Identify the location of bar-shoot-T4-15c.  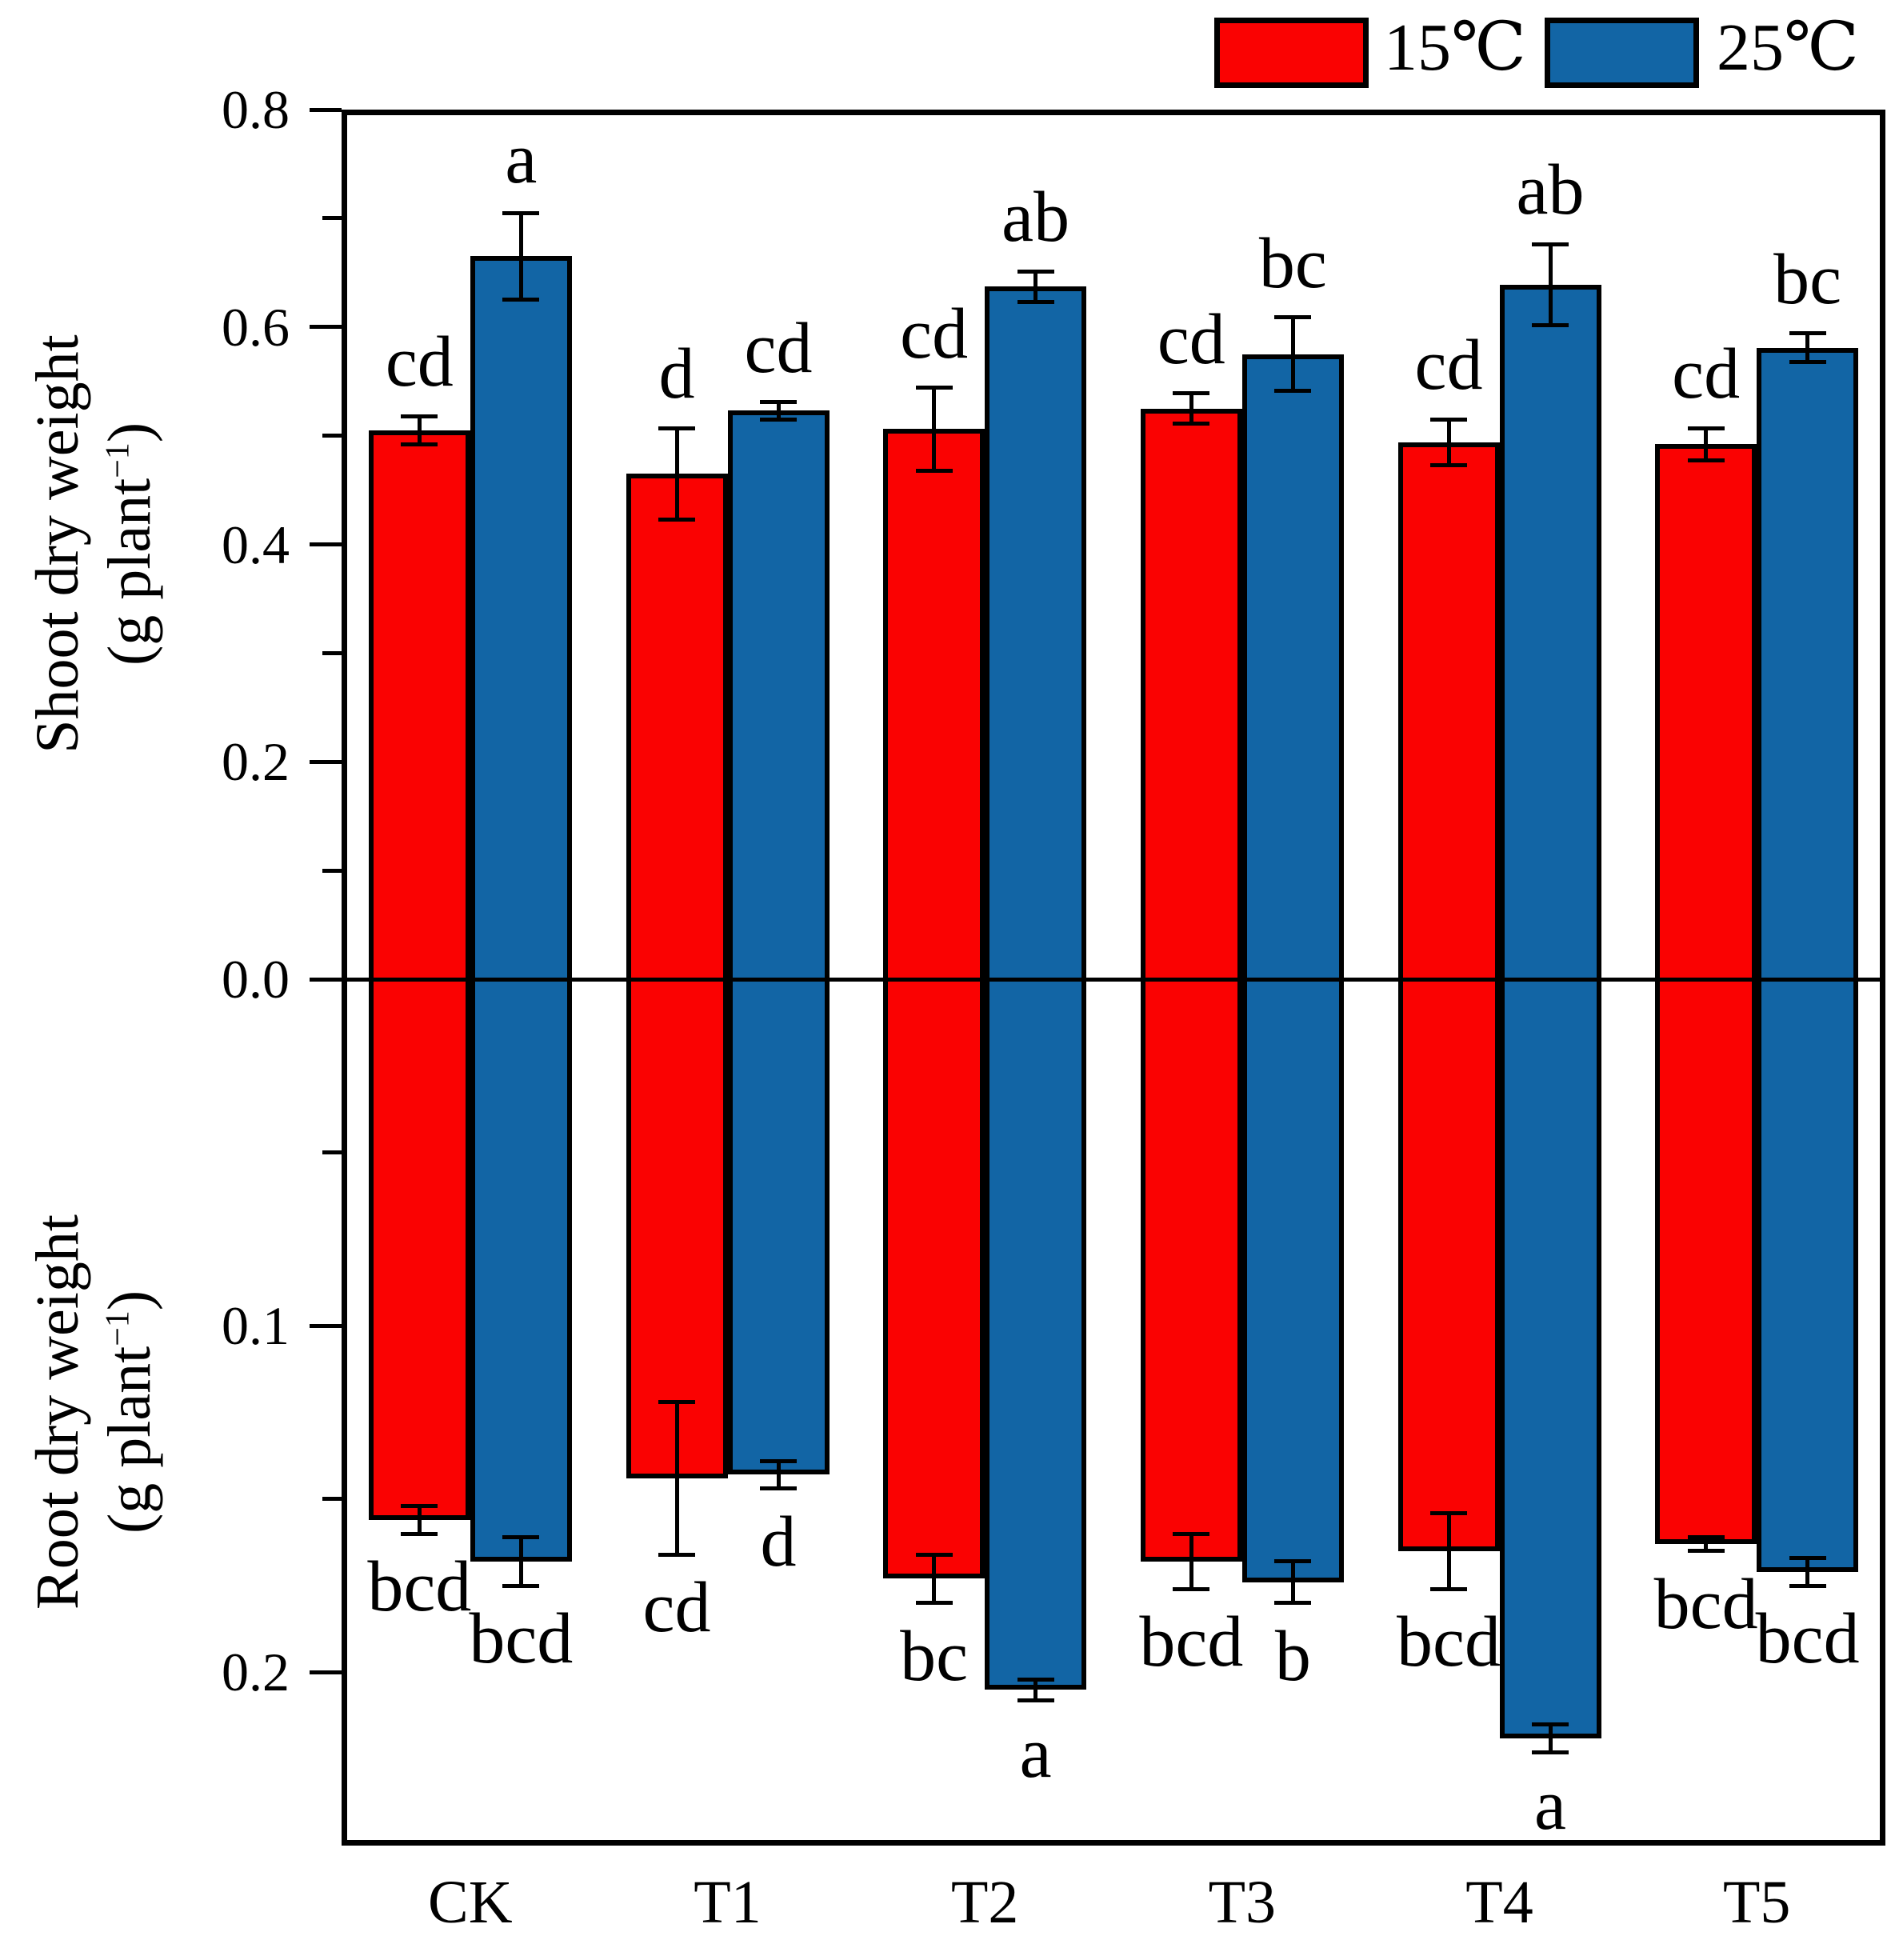
(1448, 710).